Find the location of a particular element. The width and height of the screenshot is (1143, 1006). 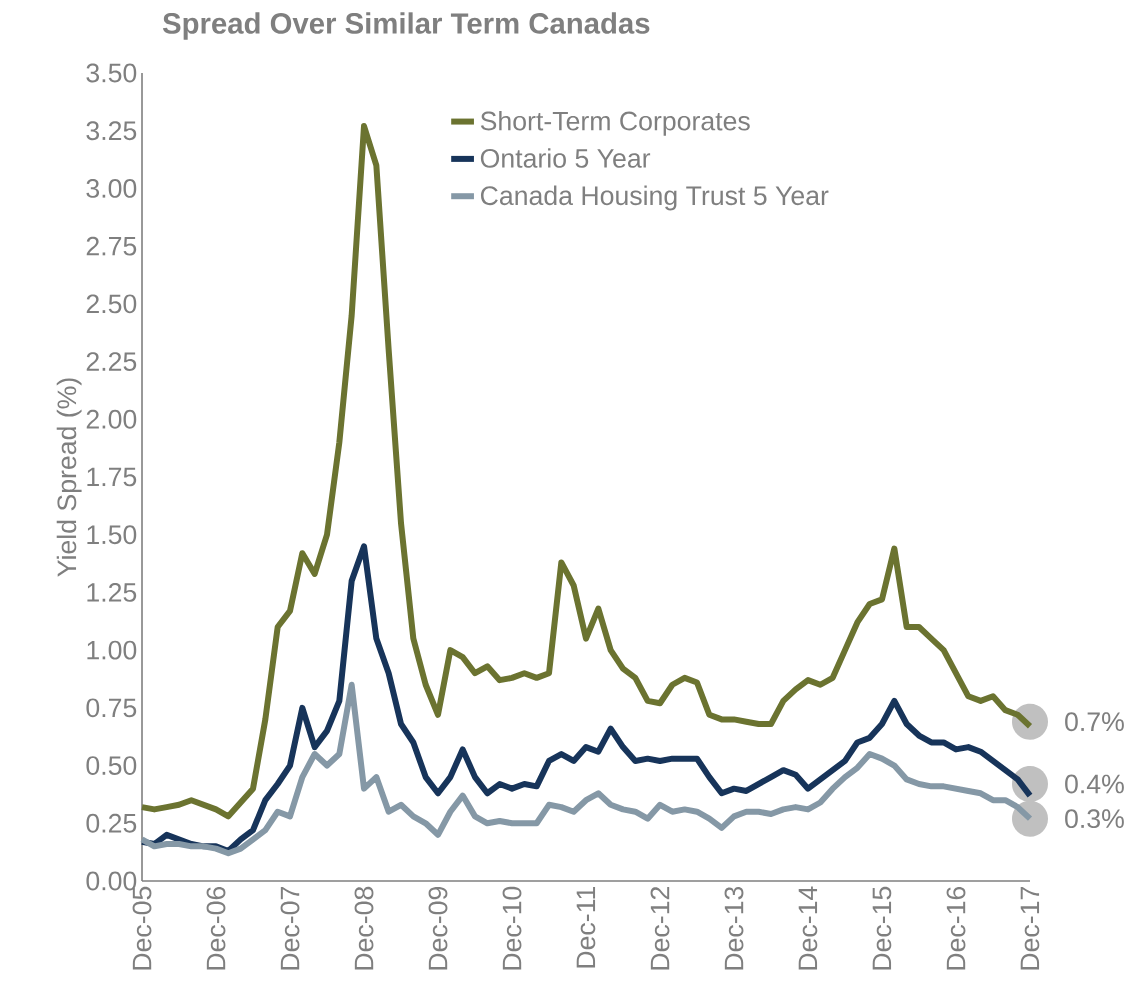

x-tick-label: Dec-13 is located at coordinates (734, 928).